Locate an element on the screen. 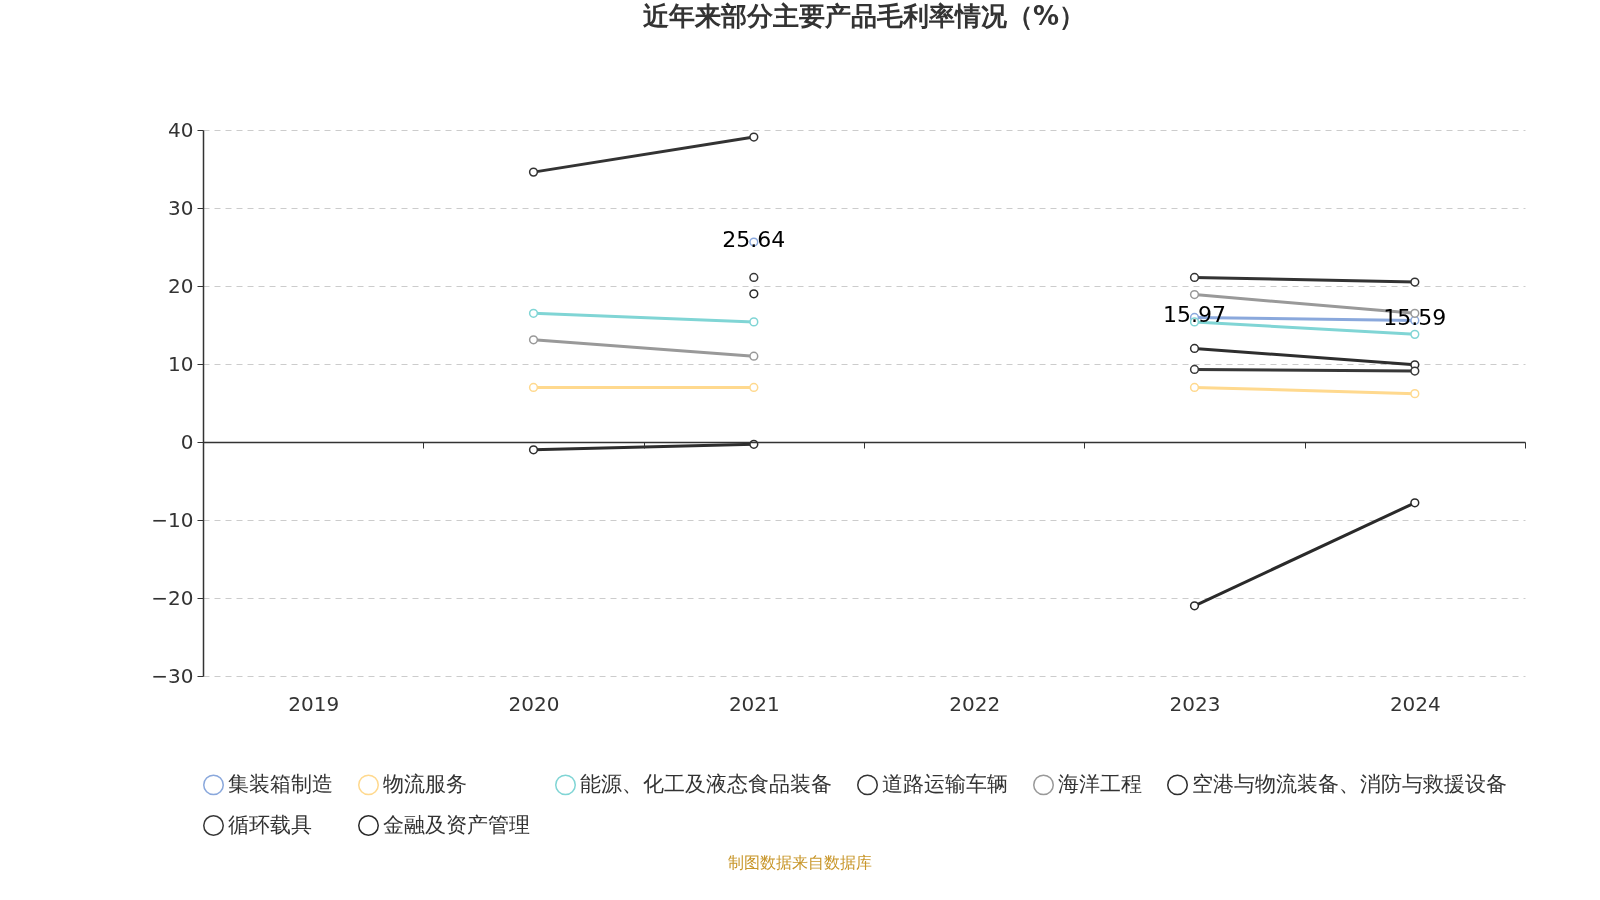  y-tick-label: 30 is located at coordinates (181, 207).